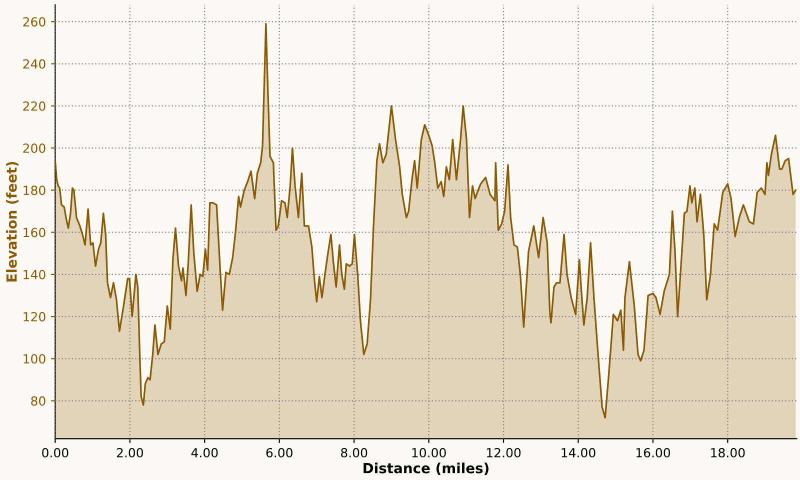 Image resolution: width=800 pixels, height=480 pixels. Describe the element at coordinates (426, 469) in the screenshot. I see `x-axis-title: Distance (miles)` at that location.